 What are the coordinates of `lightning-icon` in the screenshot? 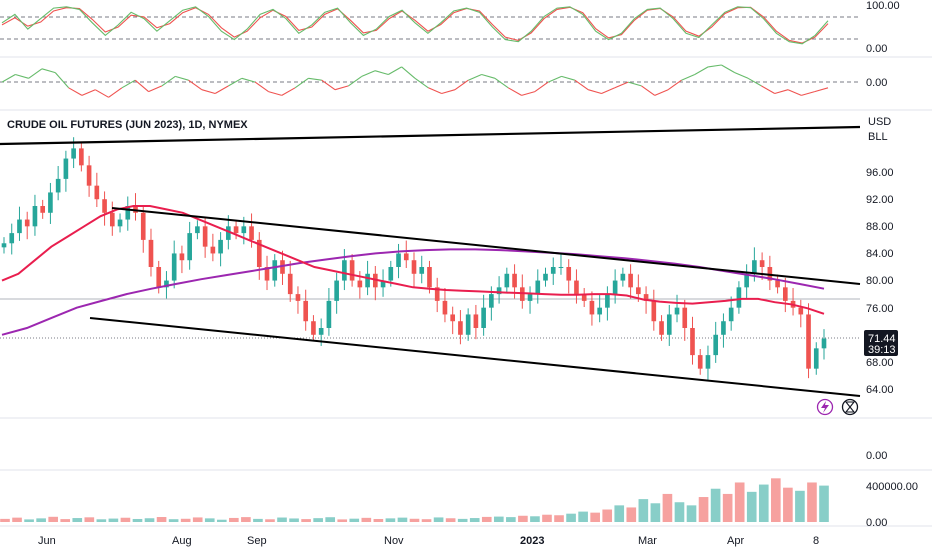 It's located at (825, 407).